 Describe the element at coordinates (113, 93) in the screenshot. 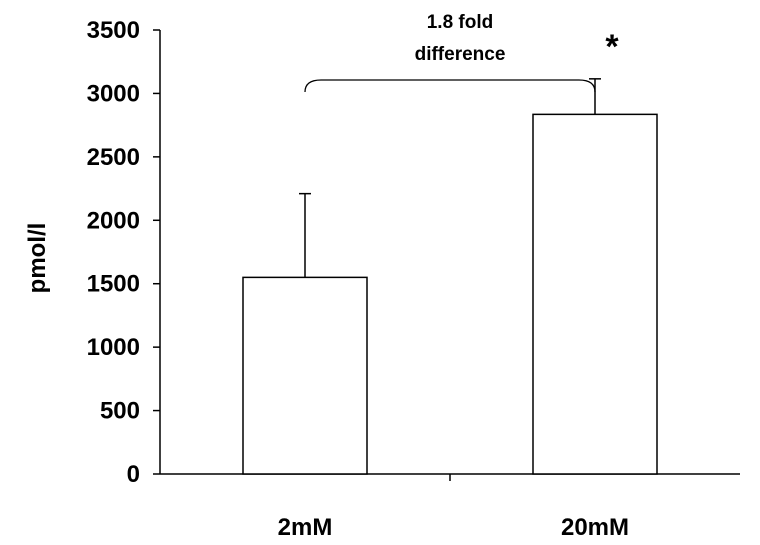

I see `y-tick-label: 3000` at that location.